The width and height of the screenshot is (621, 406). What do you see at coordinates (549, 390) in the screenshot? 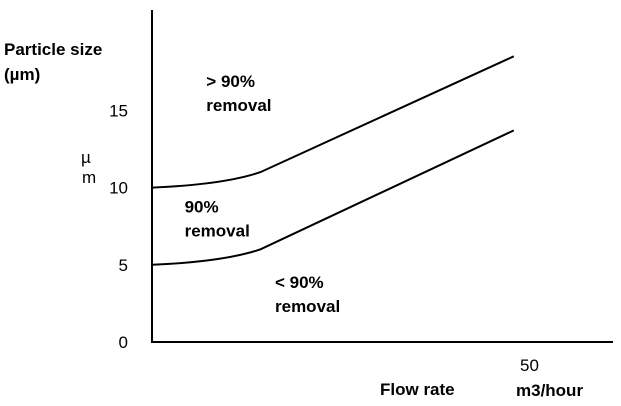
I see `x-unit-label: m3/hour` at bounding box center [549, 390].